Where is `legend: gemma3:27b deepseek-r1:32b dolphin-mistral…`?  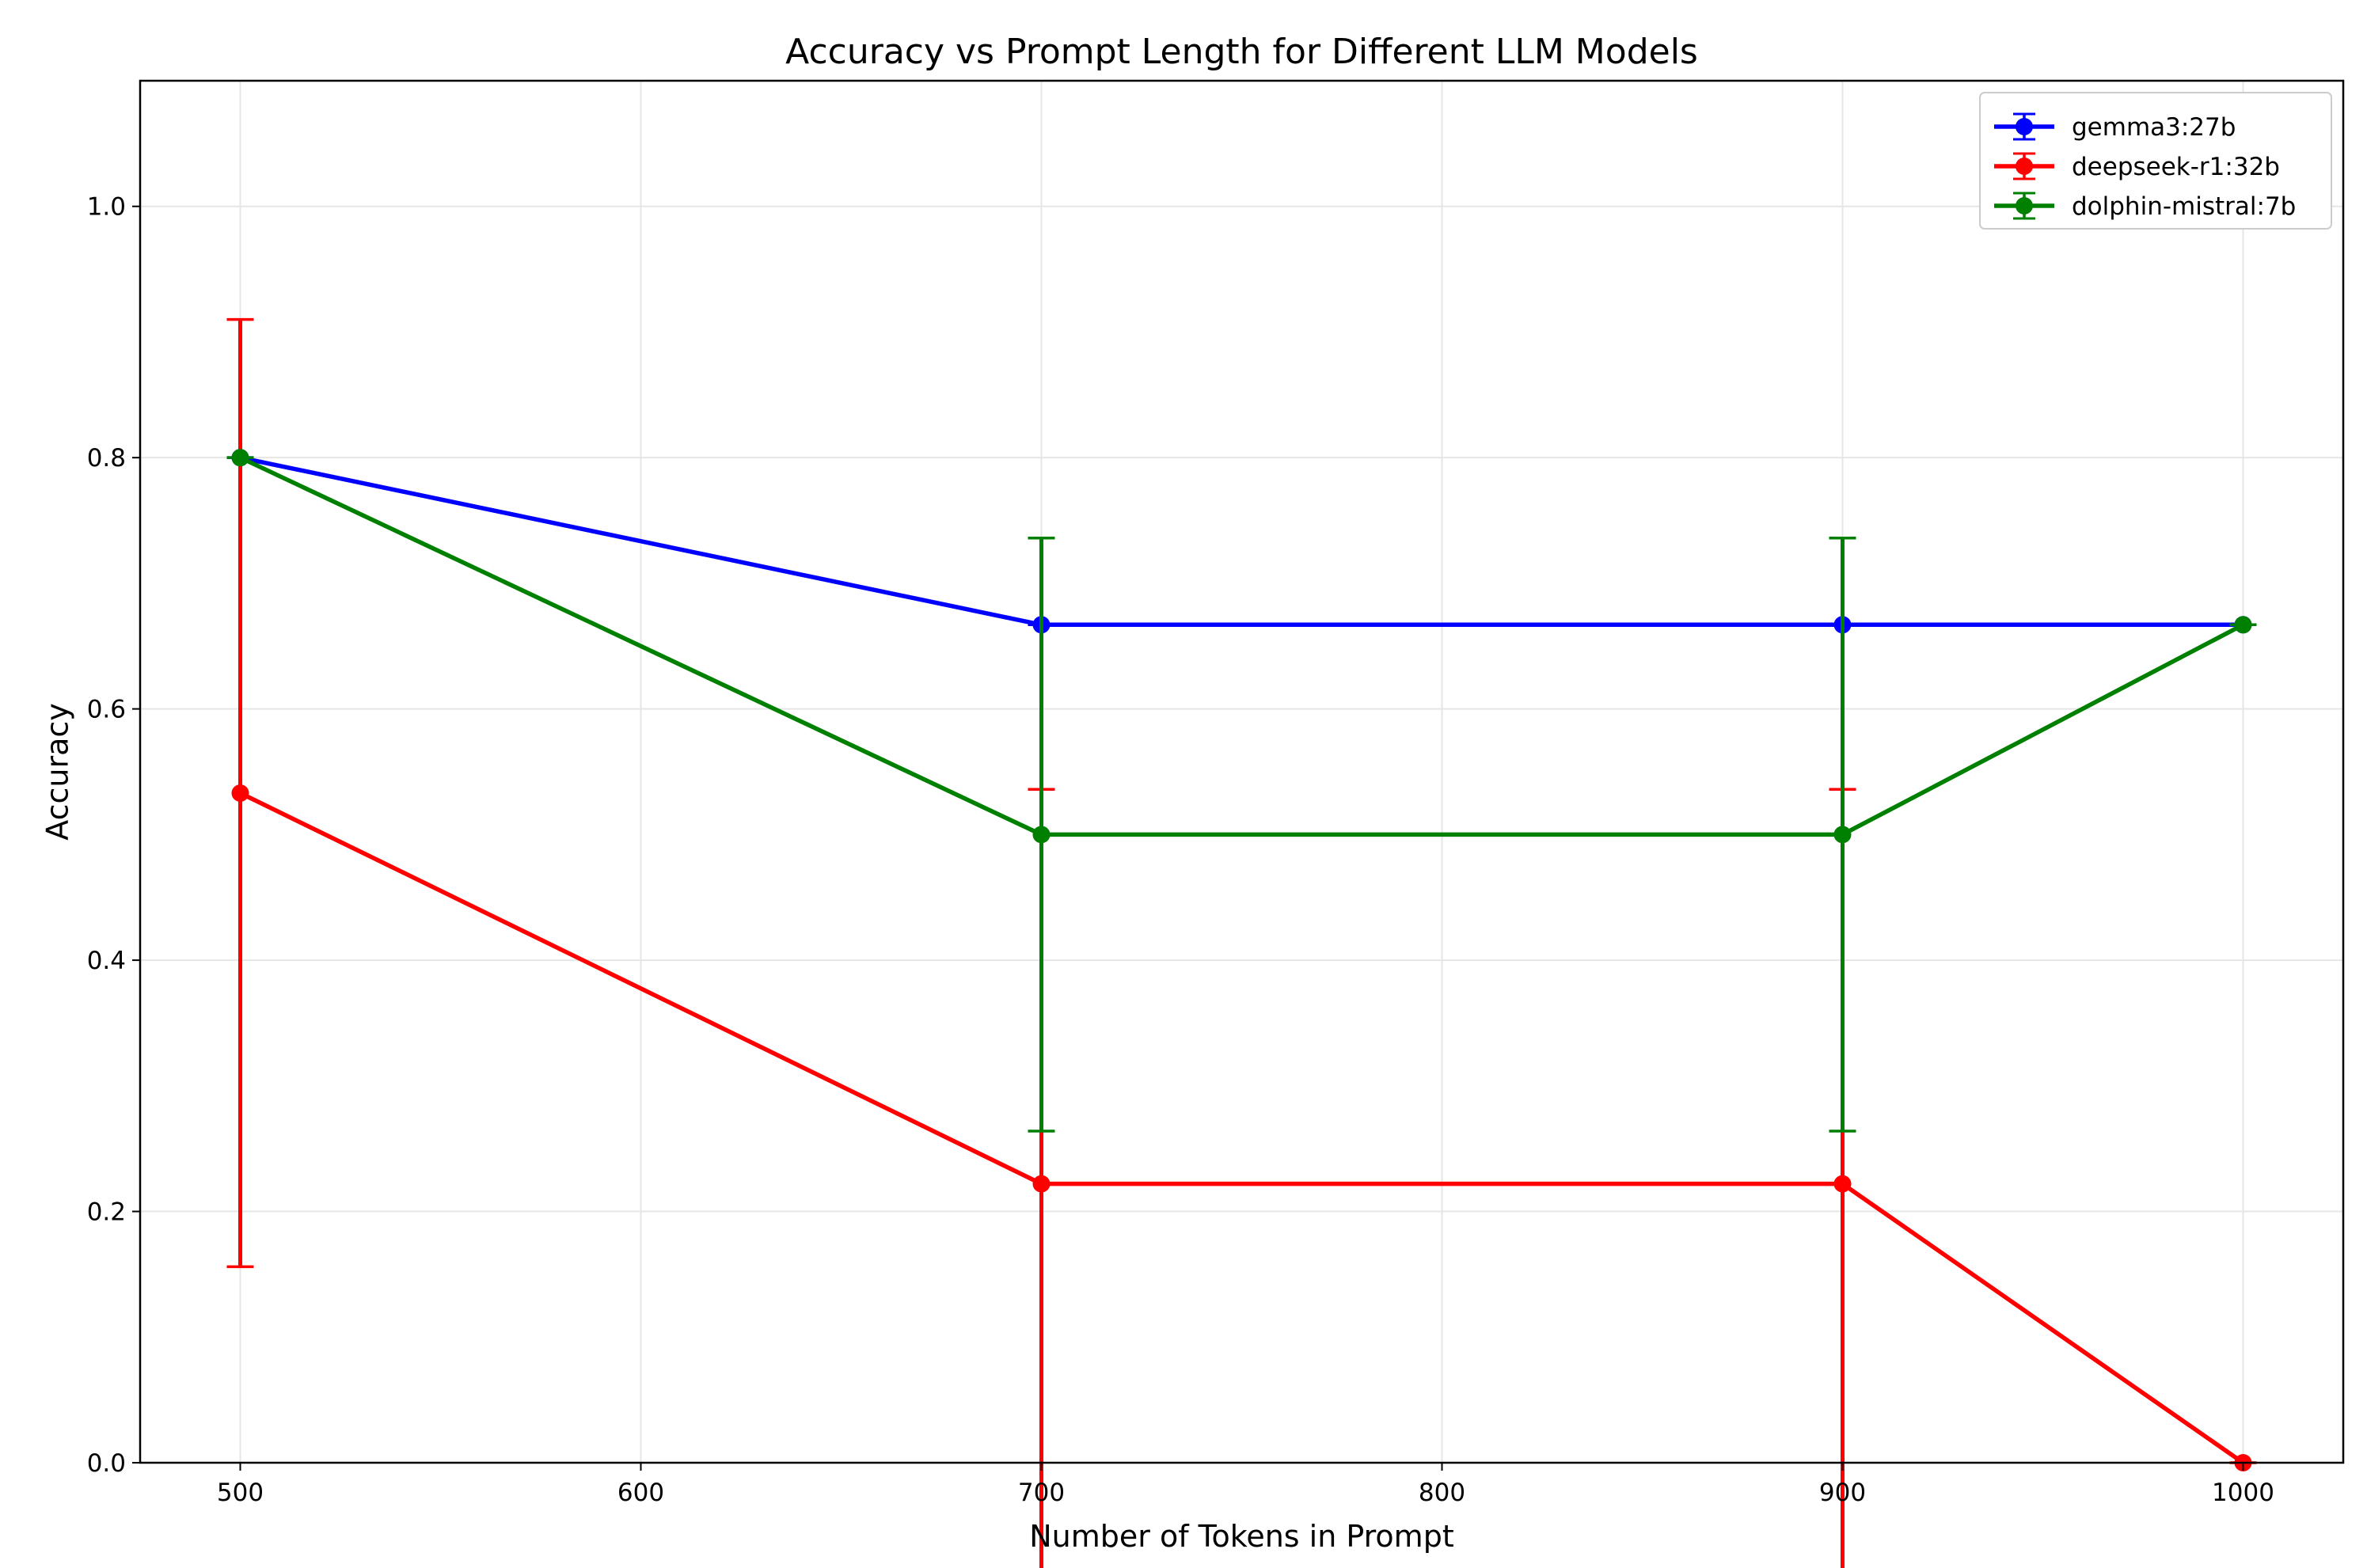 legend: gemma3:27b deepseek-r1:32b dolphin-mistral… is located at coordinates (2156, 161).